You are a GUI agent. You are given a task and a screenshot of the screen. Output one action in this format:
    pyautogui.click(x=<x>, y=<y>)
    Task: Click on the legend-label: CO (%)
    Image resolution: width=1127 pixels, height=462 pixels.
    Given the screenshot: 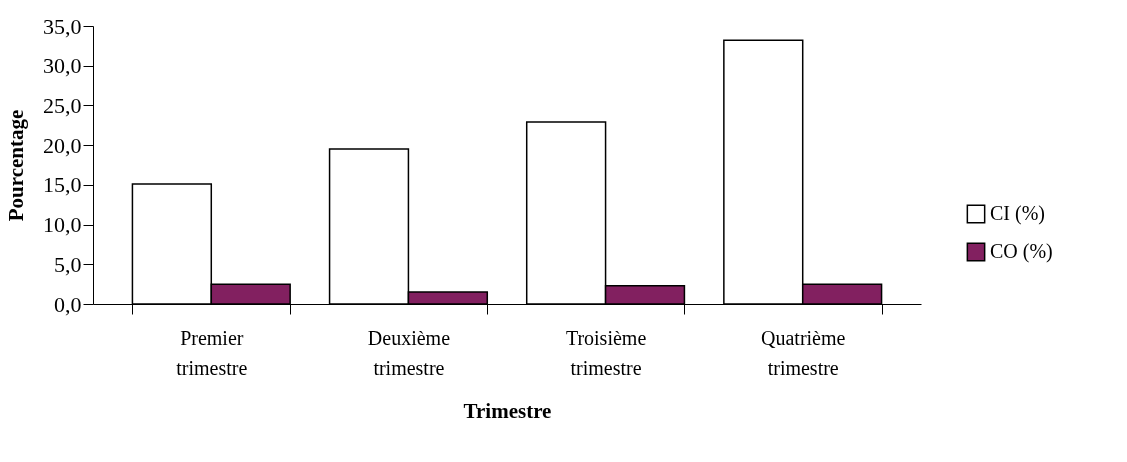 What is the action you would take?
    pyautogui.click(x=1021, y=251)
    